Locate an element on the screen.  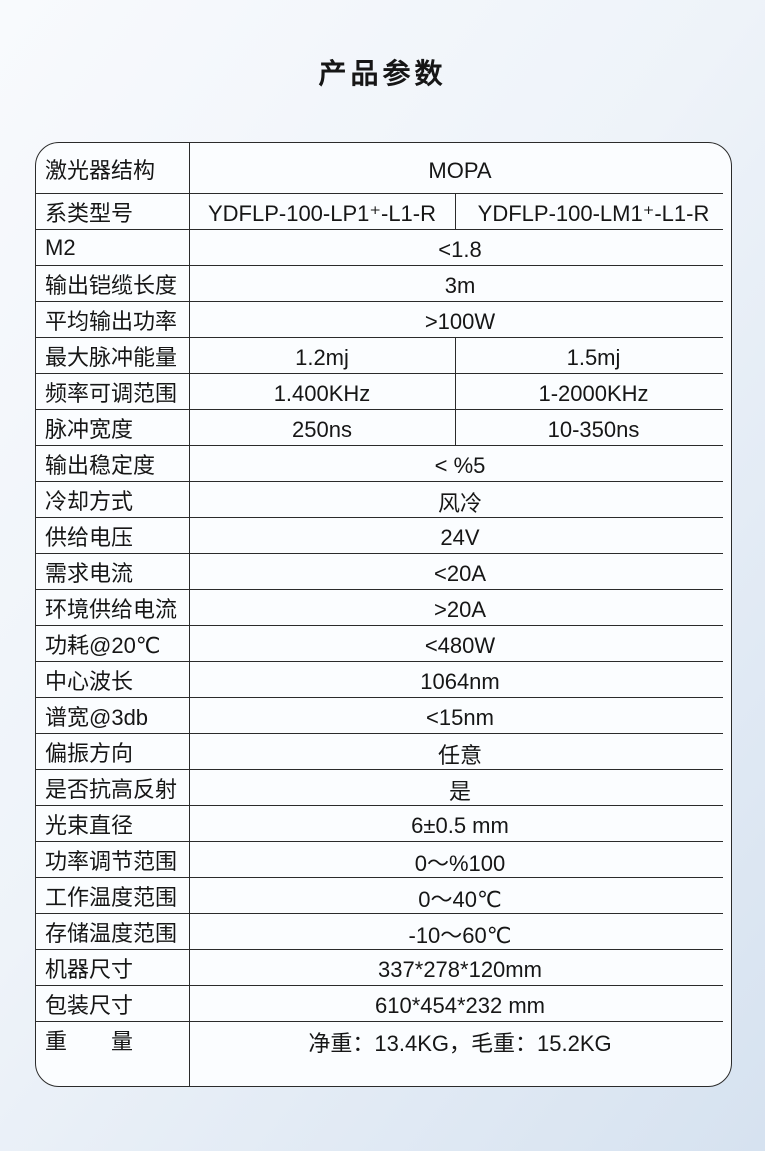
row-value: 610*454*232 mm is located at coordinates (459, 1005).